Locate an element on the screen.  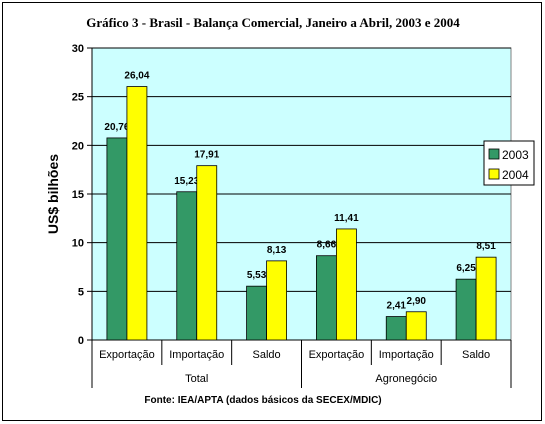
group-label: Total is located at coordinates (196, 379).